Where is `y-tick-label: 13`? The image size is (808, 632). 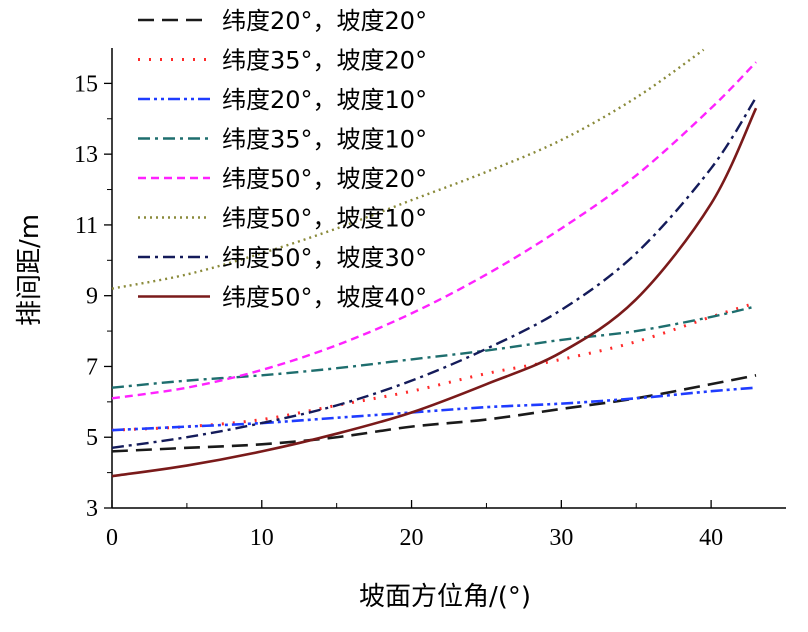
y-tick-label: 13 is located at coordinates (86, 155).